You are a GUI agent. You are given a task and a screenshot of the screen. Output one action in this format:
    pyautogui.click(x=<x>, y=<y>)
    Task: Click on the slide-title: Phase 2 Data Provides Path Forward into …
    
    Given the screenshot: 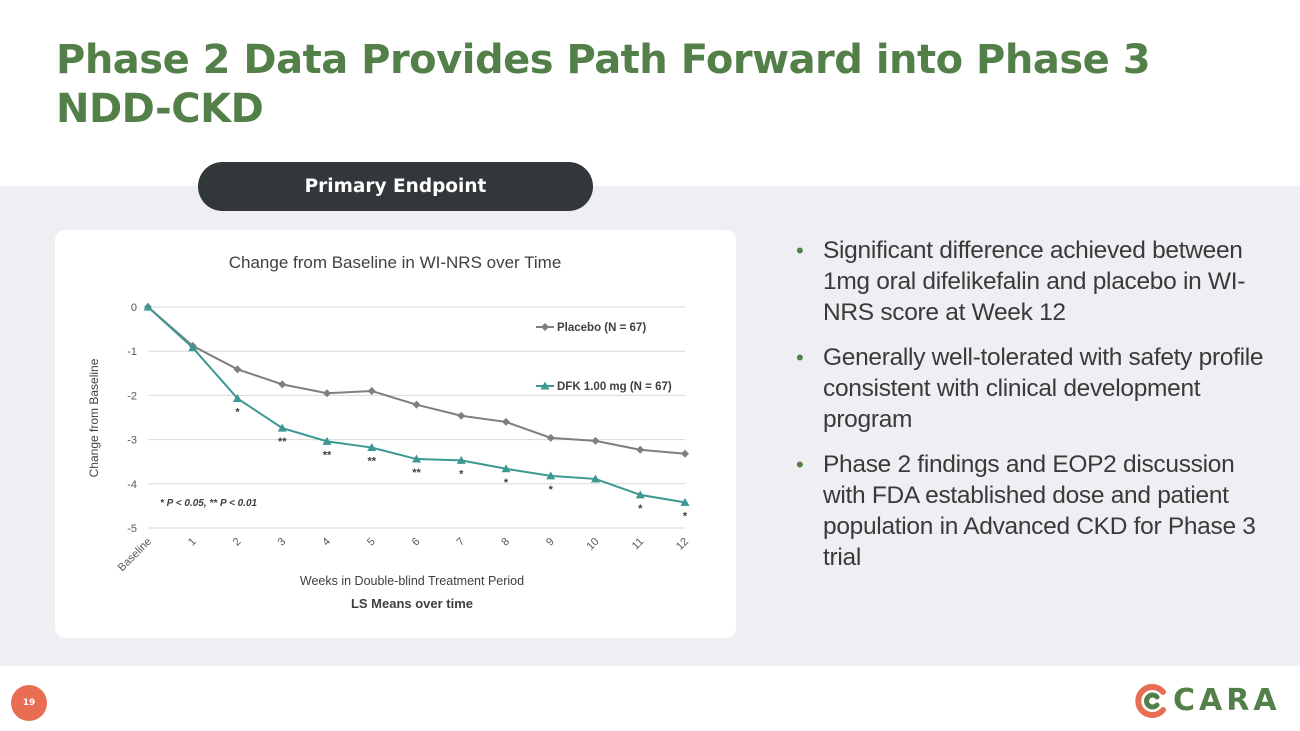 What is the action you would take?
    pyautogui.click(x=656, y=85)
    